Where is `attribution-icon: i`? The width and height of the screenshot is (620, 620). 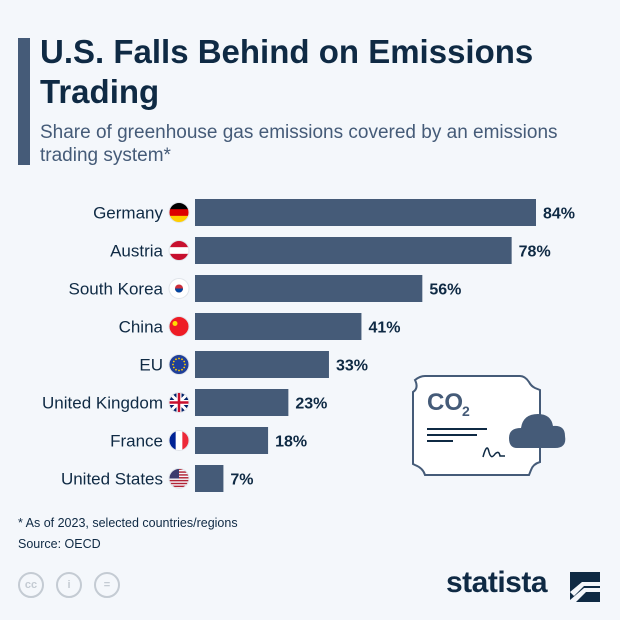
attribution-icon: i is located at coordinates (69, 585).